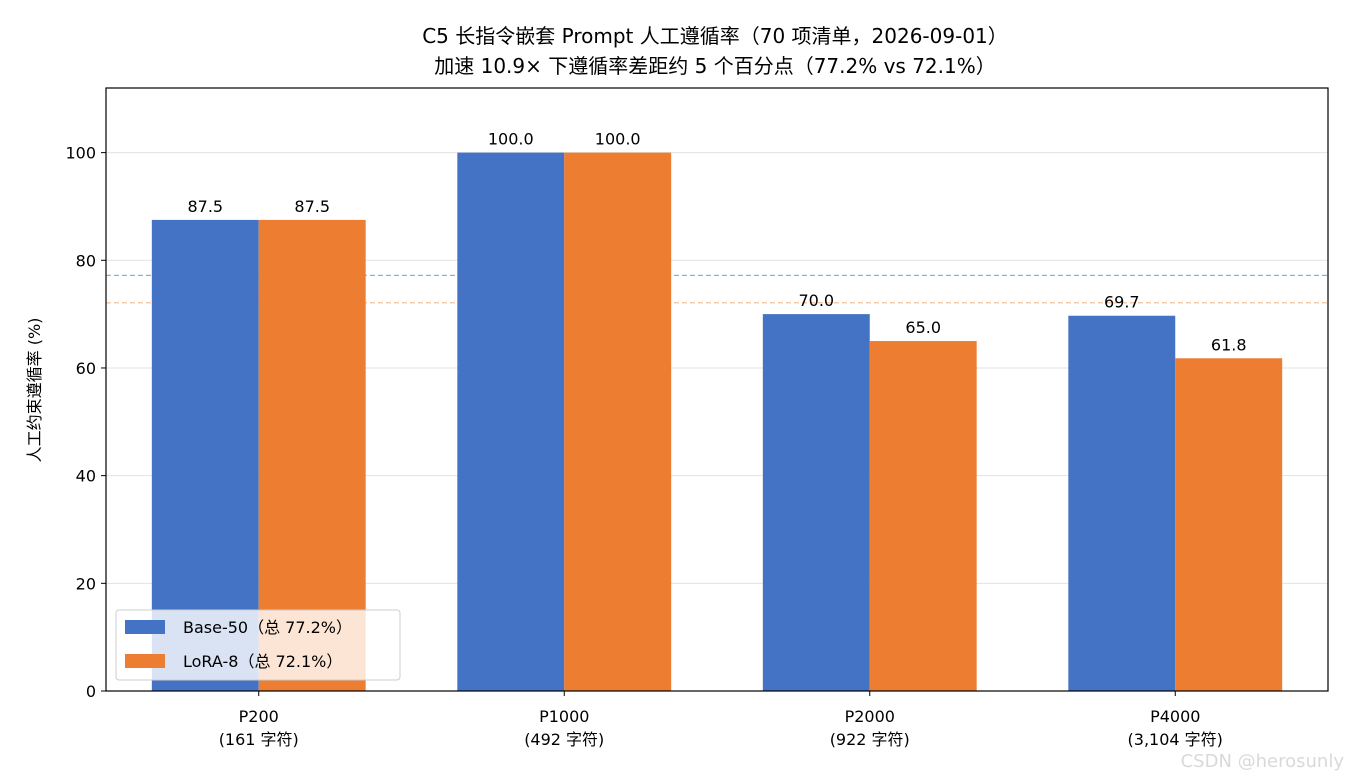 The height and width of the screenshot is (780, 1350). I want to click on x-tick-label: (3,104 字符), so click(1175, 739).